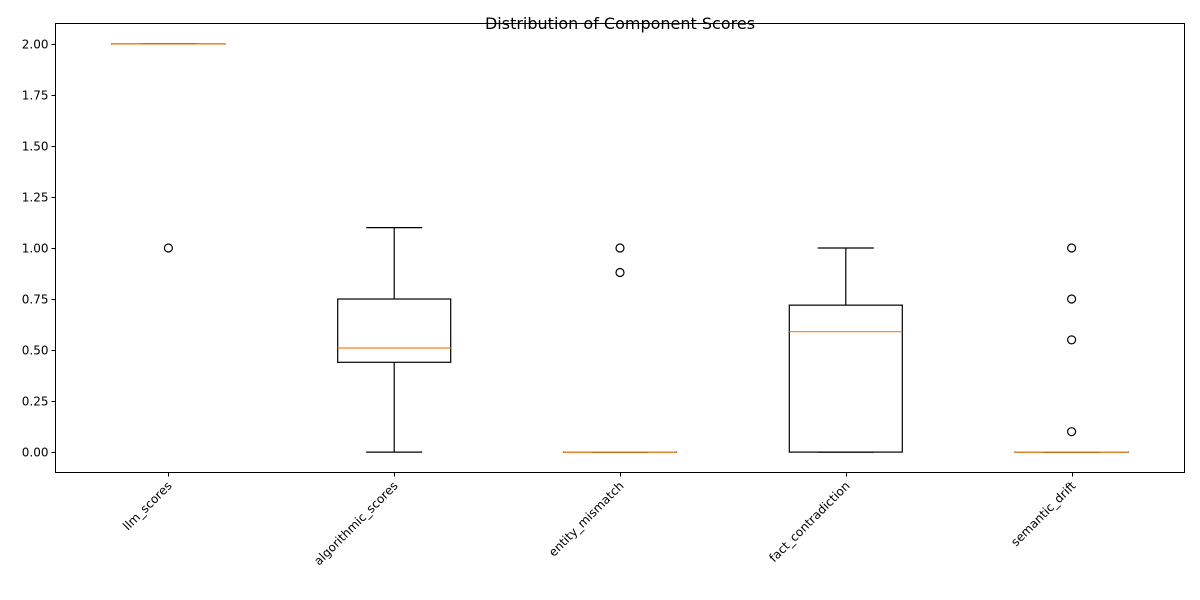 The width and height of the screenshot is (1200, 600). Describe the element at coordinates (35, 402) in the screenshot. I see `y-tick-label: 0.25` at that location.